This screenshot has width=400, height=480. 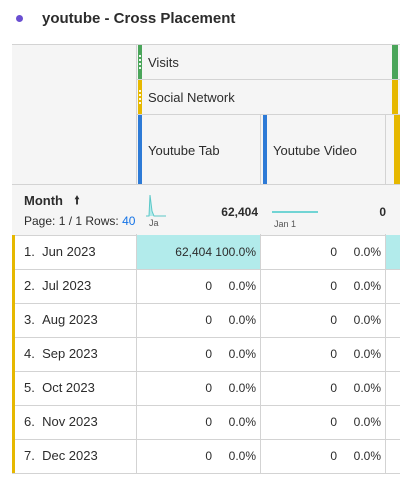 What do you see at coordinates (70, 353) in the screenshot?
I see `row-month-label: Sep 2023` at bounding box center [70, 353].